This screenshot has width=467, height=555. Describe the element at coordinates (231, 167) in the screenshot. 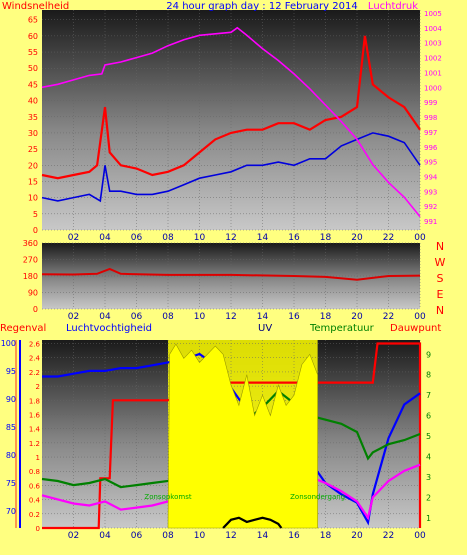

I see `series-line-windstoot` at that location.